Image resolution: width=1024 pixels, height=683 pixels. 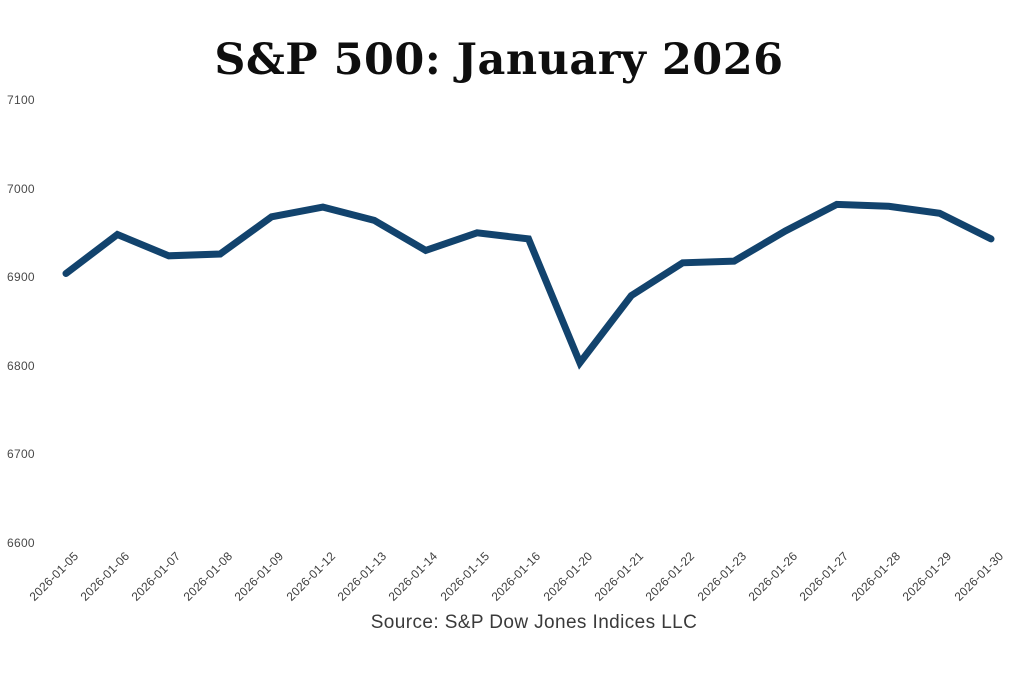 I want to click on chart-title: S&P 500: January 2026, so click(x=499, y=60).